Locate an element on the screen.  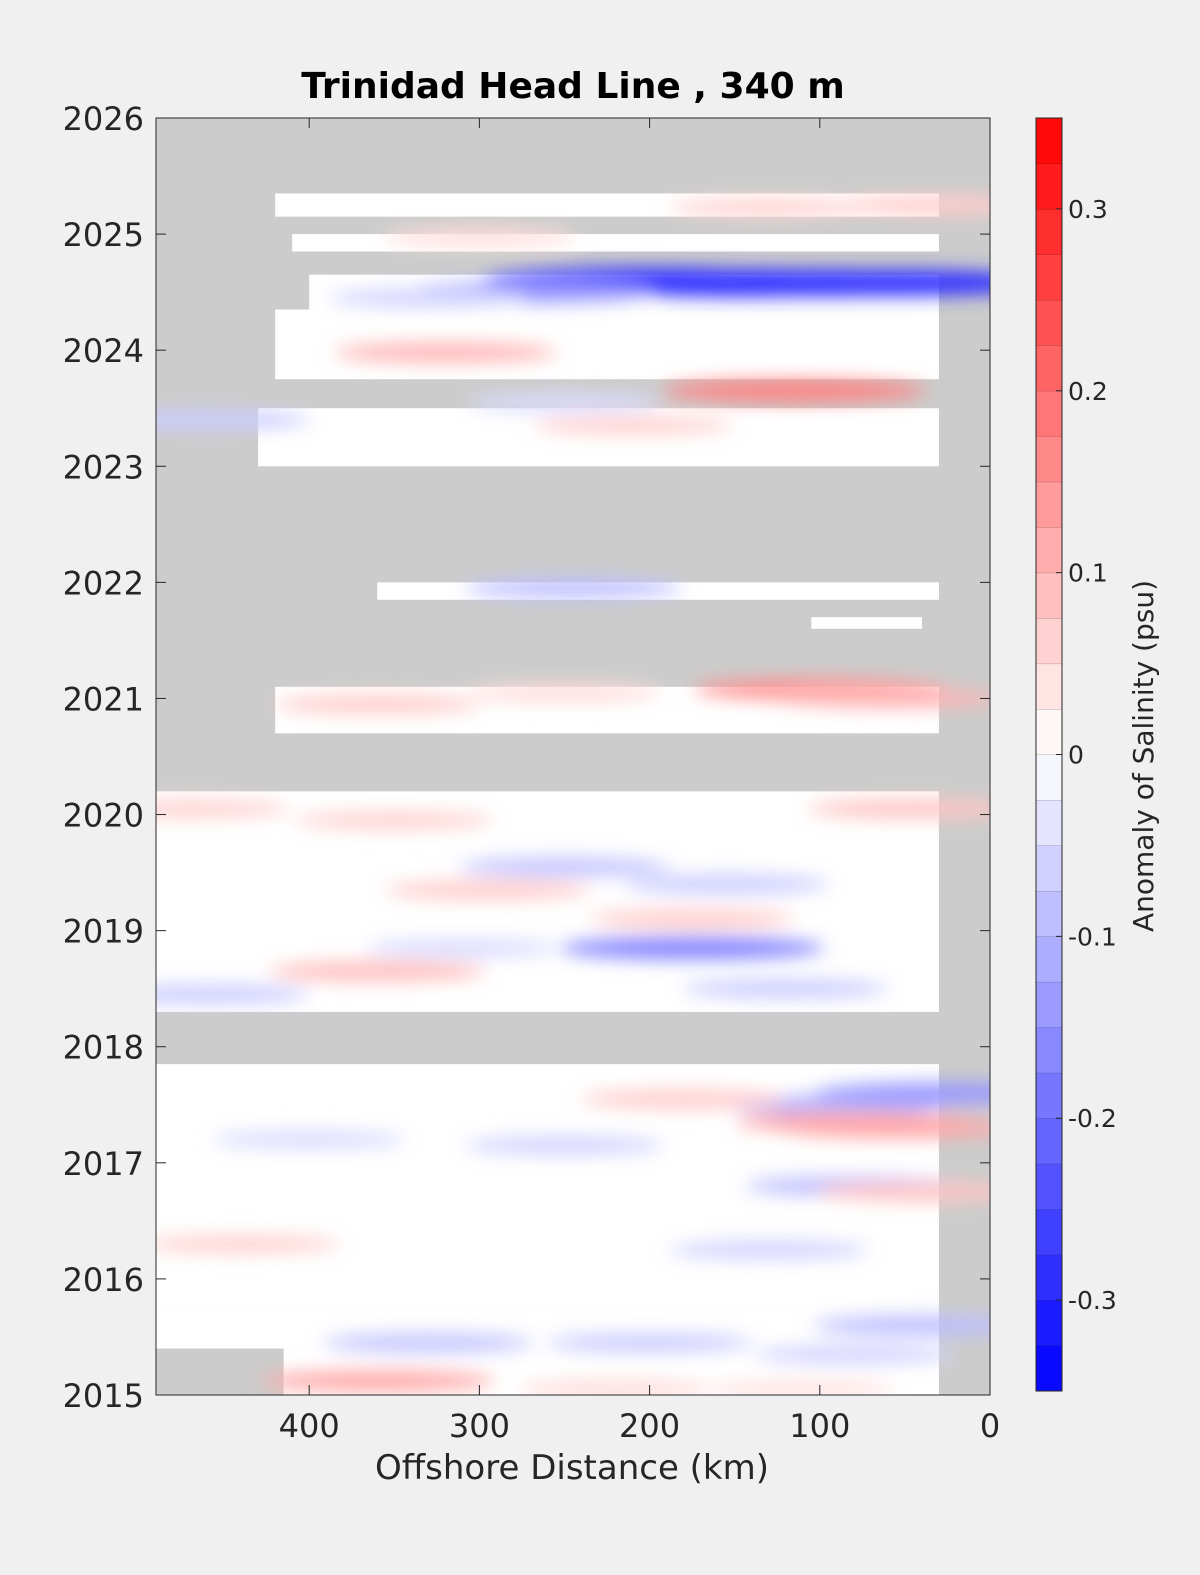
y-tick-label-5: 2020 is located at coordinates (103, 816).